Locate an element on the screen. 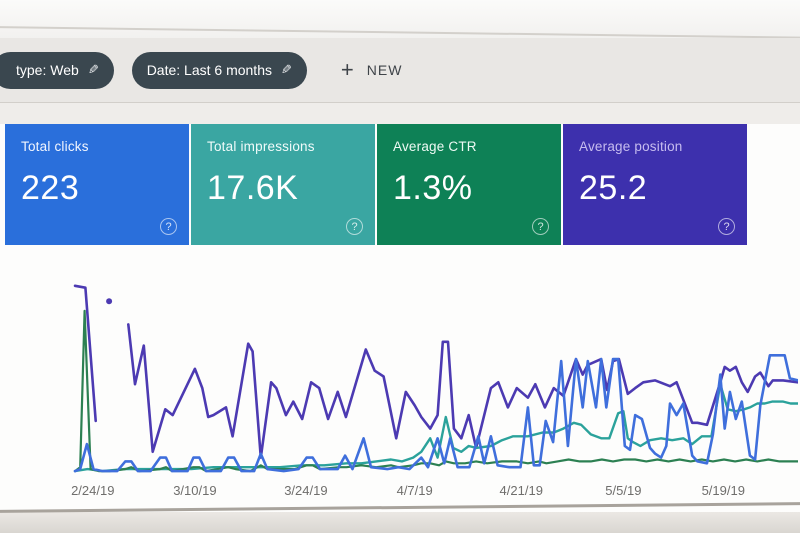  metric-card-value: 17.6K is located at coordinates (253, 188).